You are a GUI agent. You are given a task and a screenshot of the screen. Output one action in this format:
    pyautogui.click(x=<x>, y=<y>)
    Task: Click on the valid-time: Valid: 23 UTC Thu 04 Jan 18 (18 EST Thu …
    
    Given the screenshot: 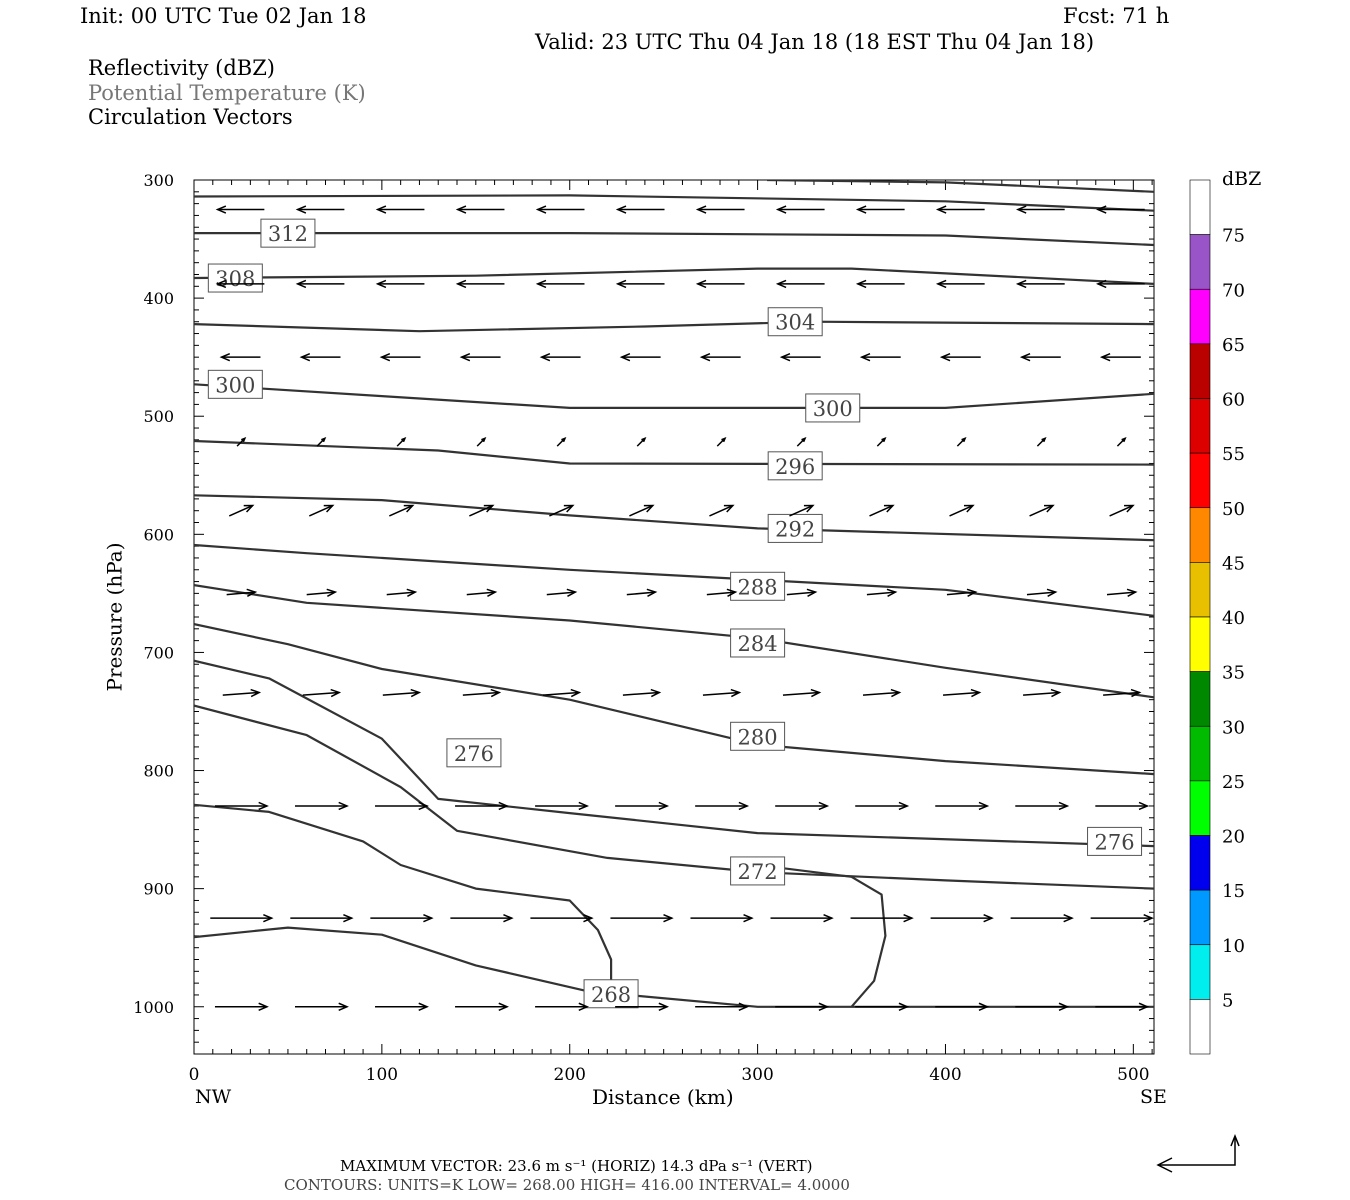 What is the action you would take?
    pyautogui.click(x=815, y=42)
    